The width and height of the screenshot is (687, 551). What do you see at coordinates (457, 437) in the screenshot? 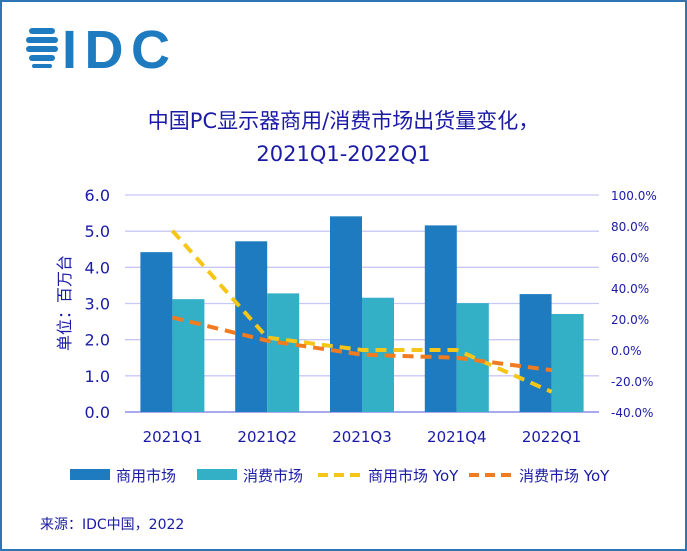
I see `x-tick-label: 2021Q4` at bounding box center [457, 437].